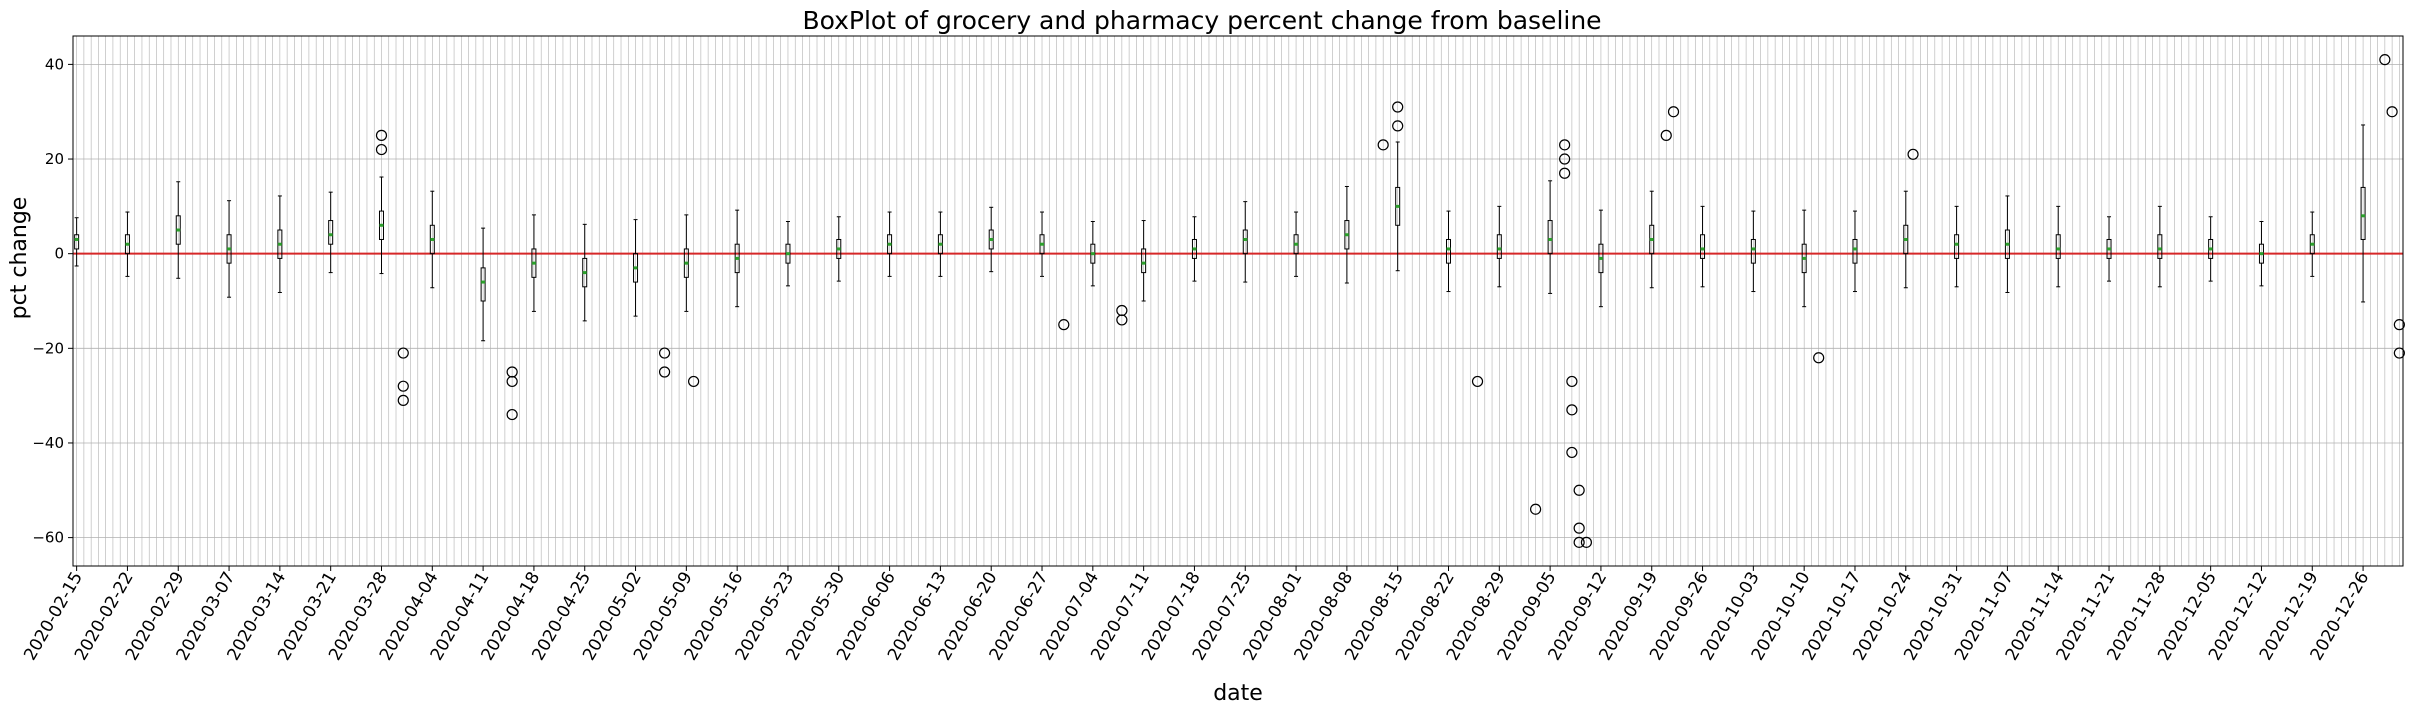  I want to click on y-tick-label: 0, so click(59, 254).